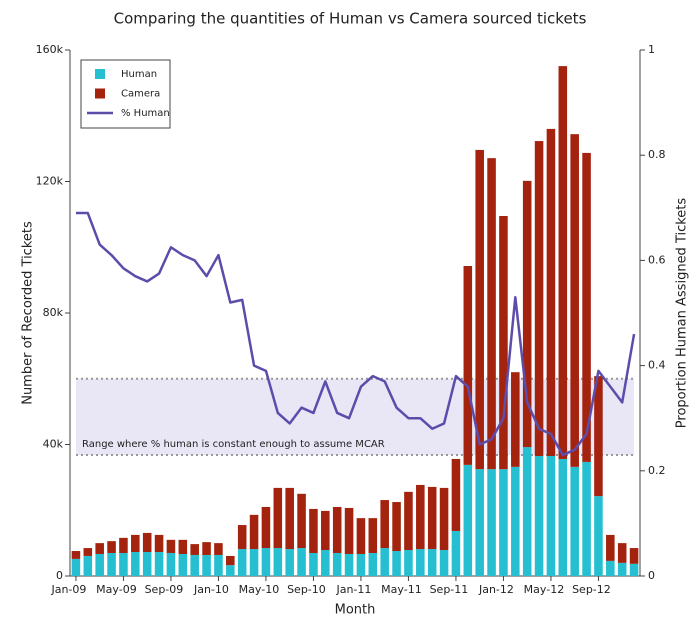 The image size is (700, 620). I want to click on y2-axis-title: Proportion Human Assigned Tickets, so click(682, 313).